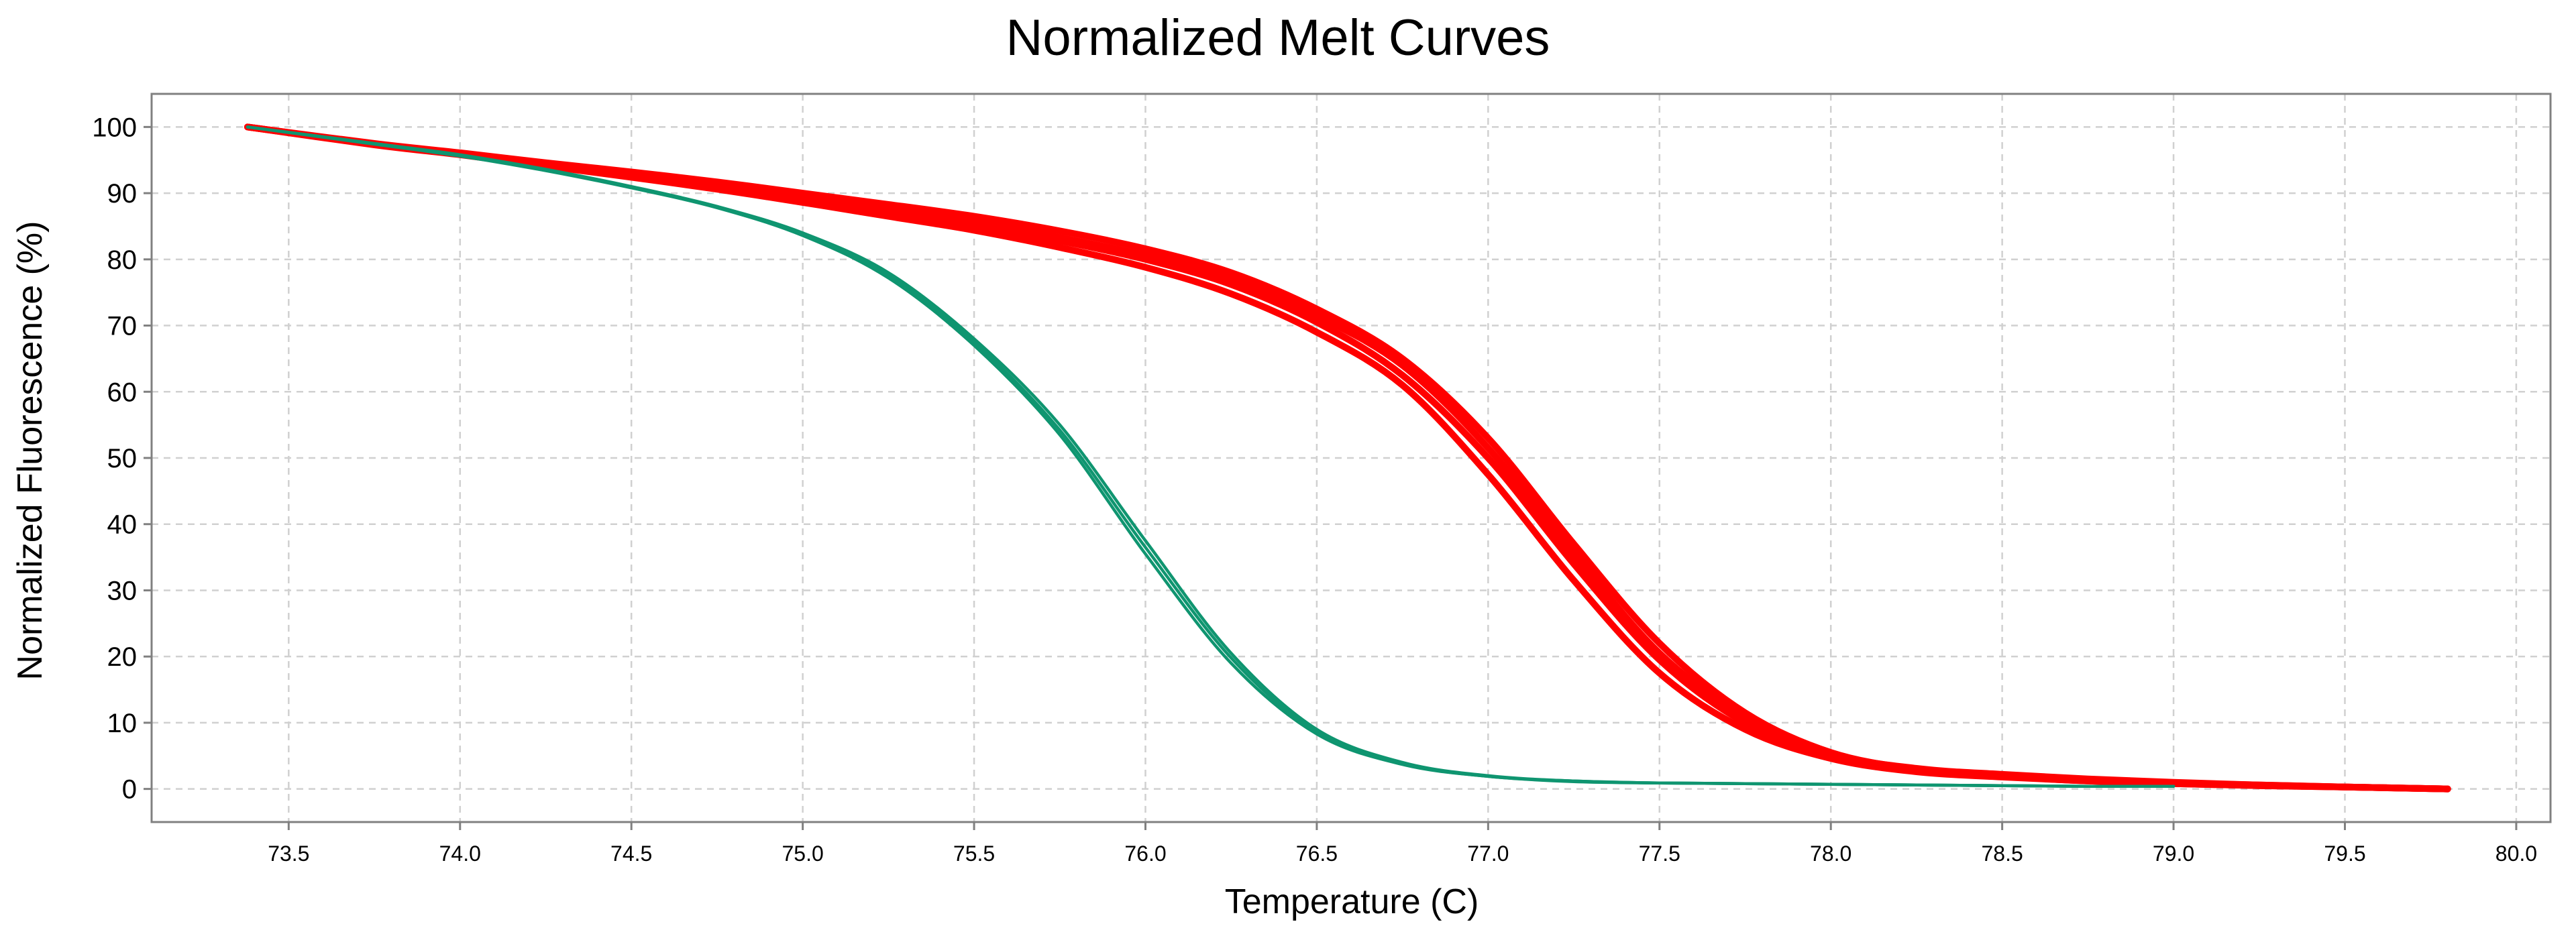  I want to click on x-tick-label: 74.0, so click(460, 853).